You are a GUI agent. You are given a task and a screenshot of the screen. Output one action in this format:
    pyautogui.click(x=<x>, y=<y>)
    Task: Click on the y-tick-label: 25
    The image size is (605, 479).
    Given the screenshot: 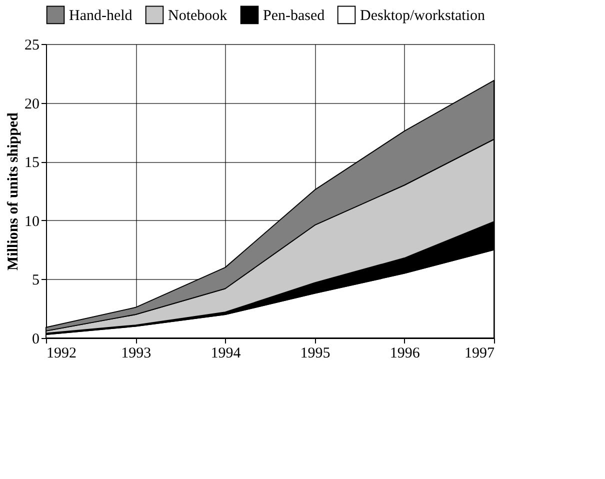 What is the action you would take?
    pyautogui.click(x=32, y=46)
    